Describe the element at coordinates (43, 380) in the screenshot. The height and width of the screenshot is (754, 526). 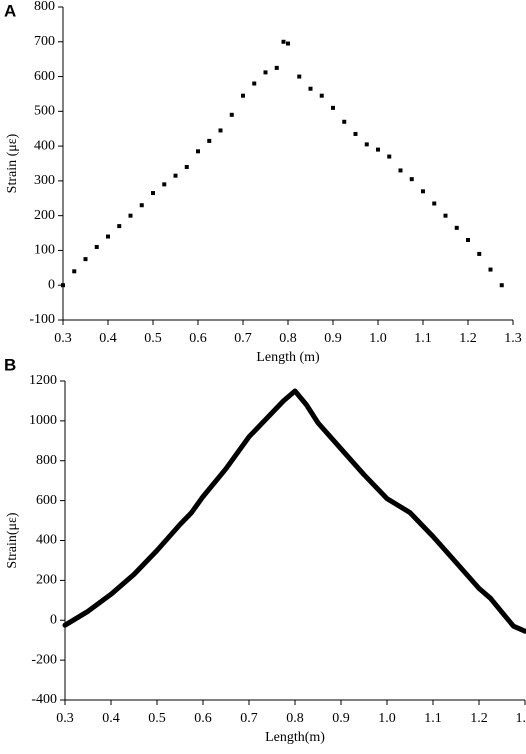
I see `y-tick-label: 1200` at that location.